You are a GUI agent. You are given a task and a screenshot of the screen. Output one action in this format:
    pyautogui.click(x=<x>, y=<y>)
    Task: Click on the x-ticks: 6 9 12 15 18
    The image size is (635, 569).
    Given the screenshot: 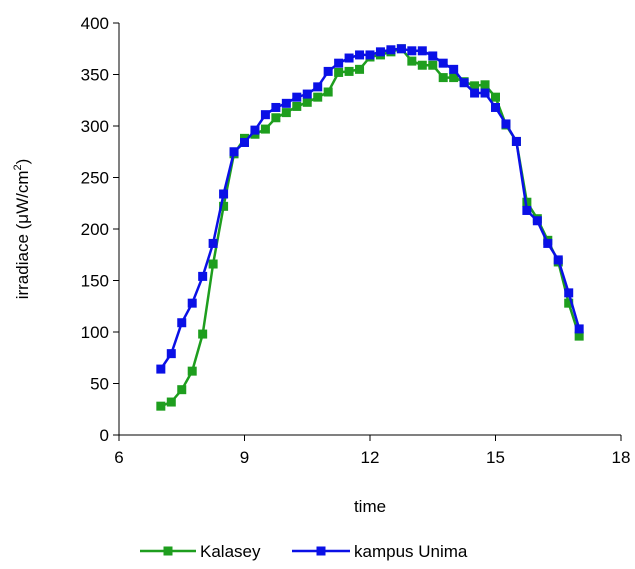 What is the action you would take?
    pyautogui.click(x=372, y=451)
    